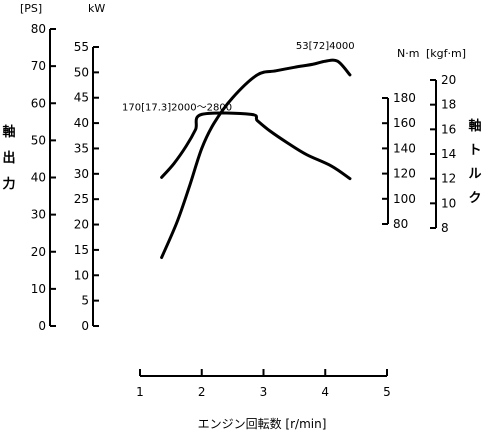  Describe the element at coordinates (42, 326) in the screenshot. I see `ps-tick-label: 0` at that location.